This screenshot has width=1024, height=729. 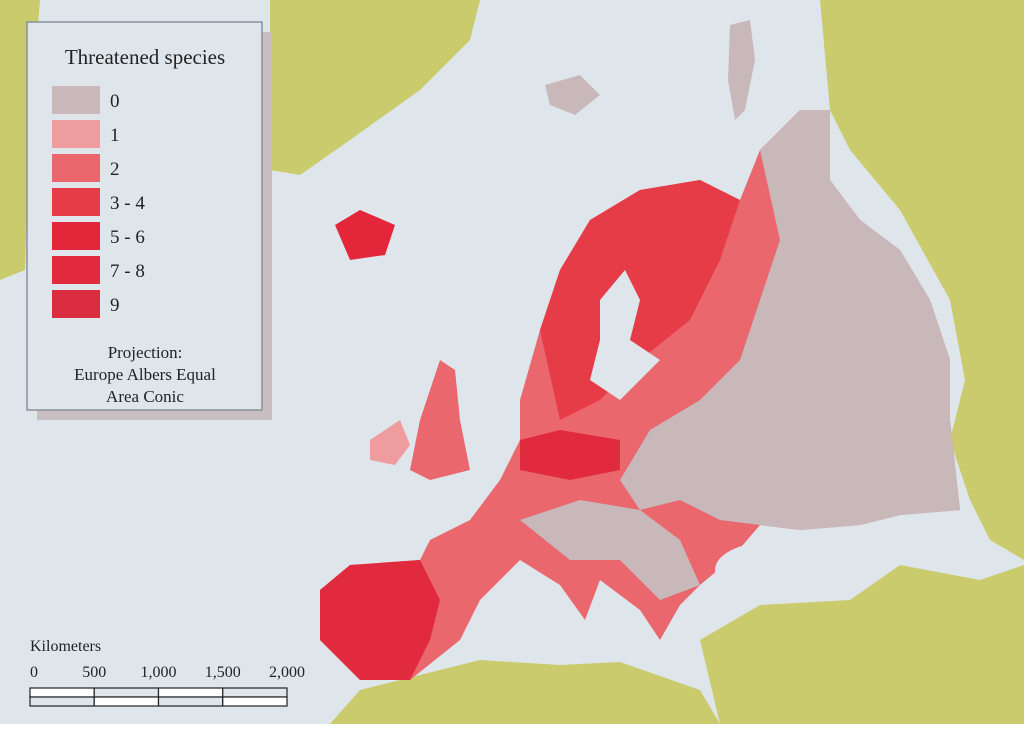 I want to click on legend-label: 9, so click(x=115, y=305).